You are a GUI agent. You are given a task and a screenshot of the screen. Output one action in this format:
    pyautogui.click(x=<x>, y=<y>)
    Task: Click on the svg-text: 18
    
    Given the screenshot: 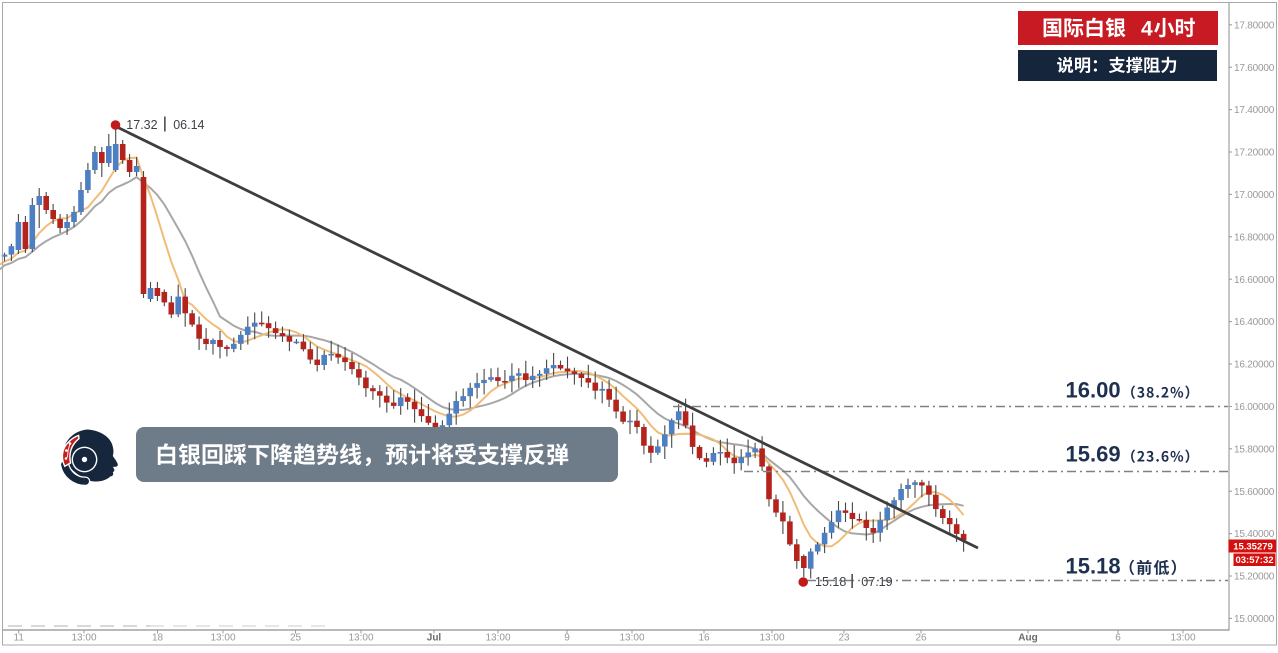 What is the action you would take?
    pyautogui.click(x=158, y=638)
    